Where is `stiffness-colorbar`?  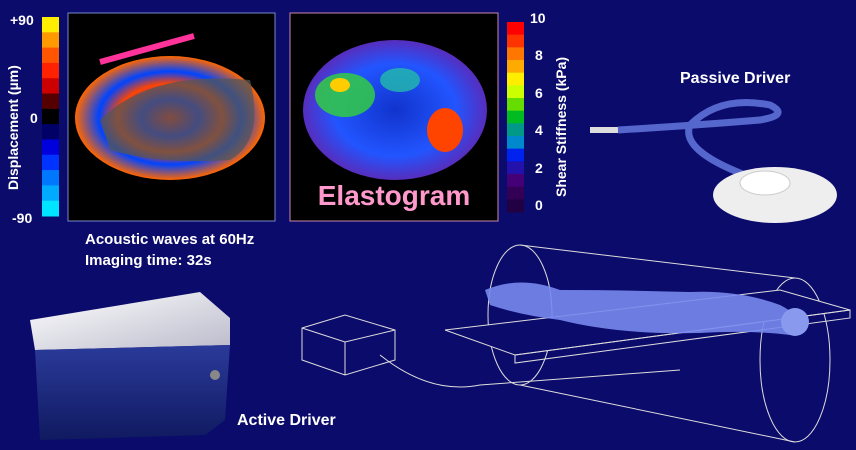
stiffness-colorbar is located at coordinates (515, 117).